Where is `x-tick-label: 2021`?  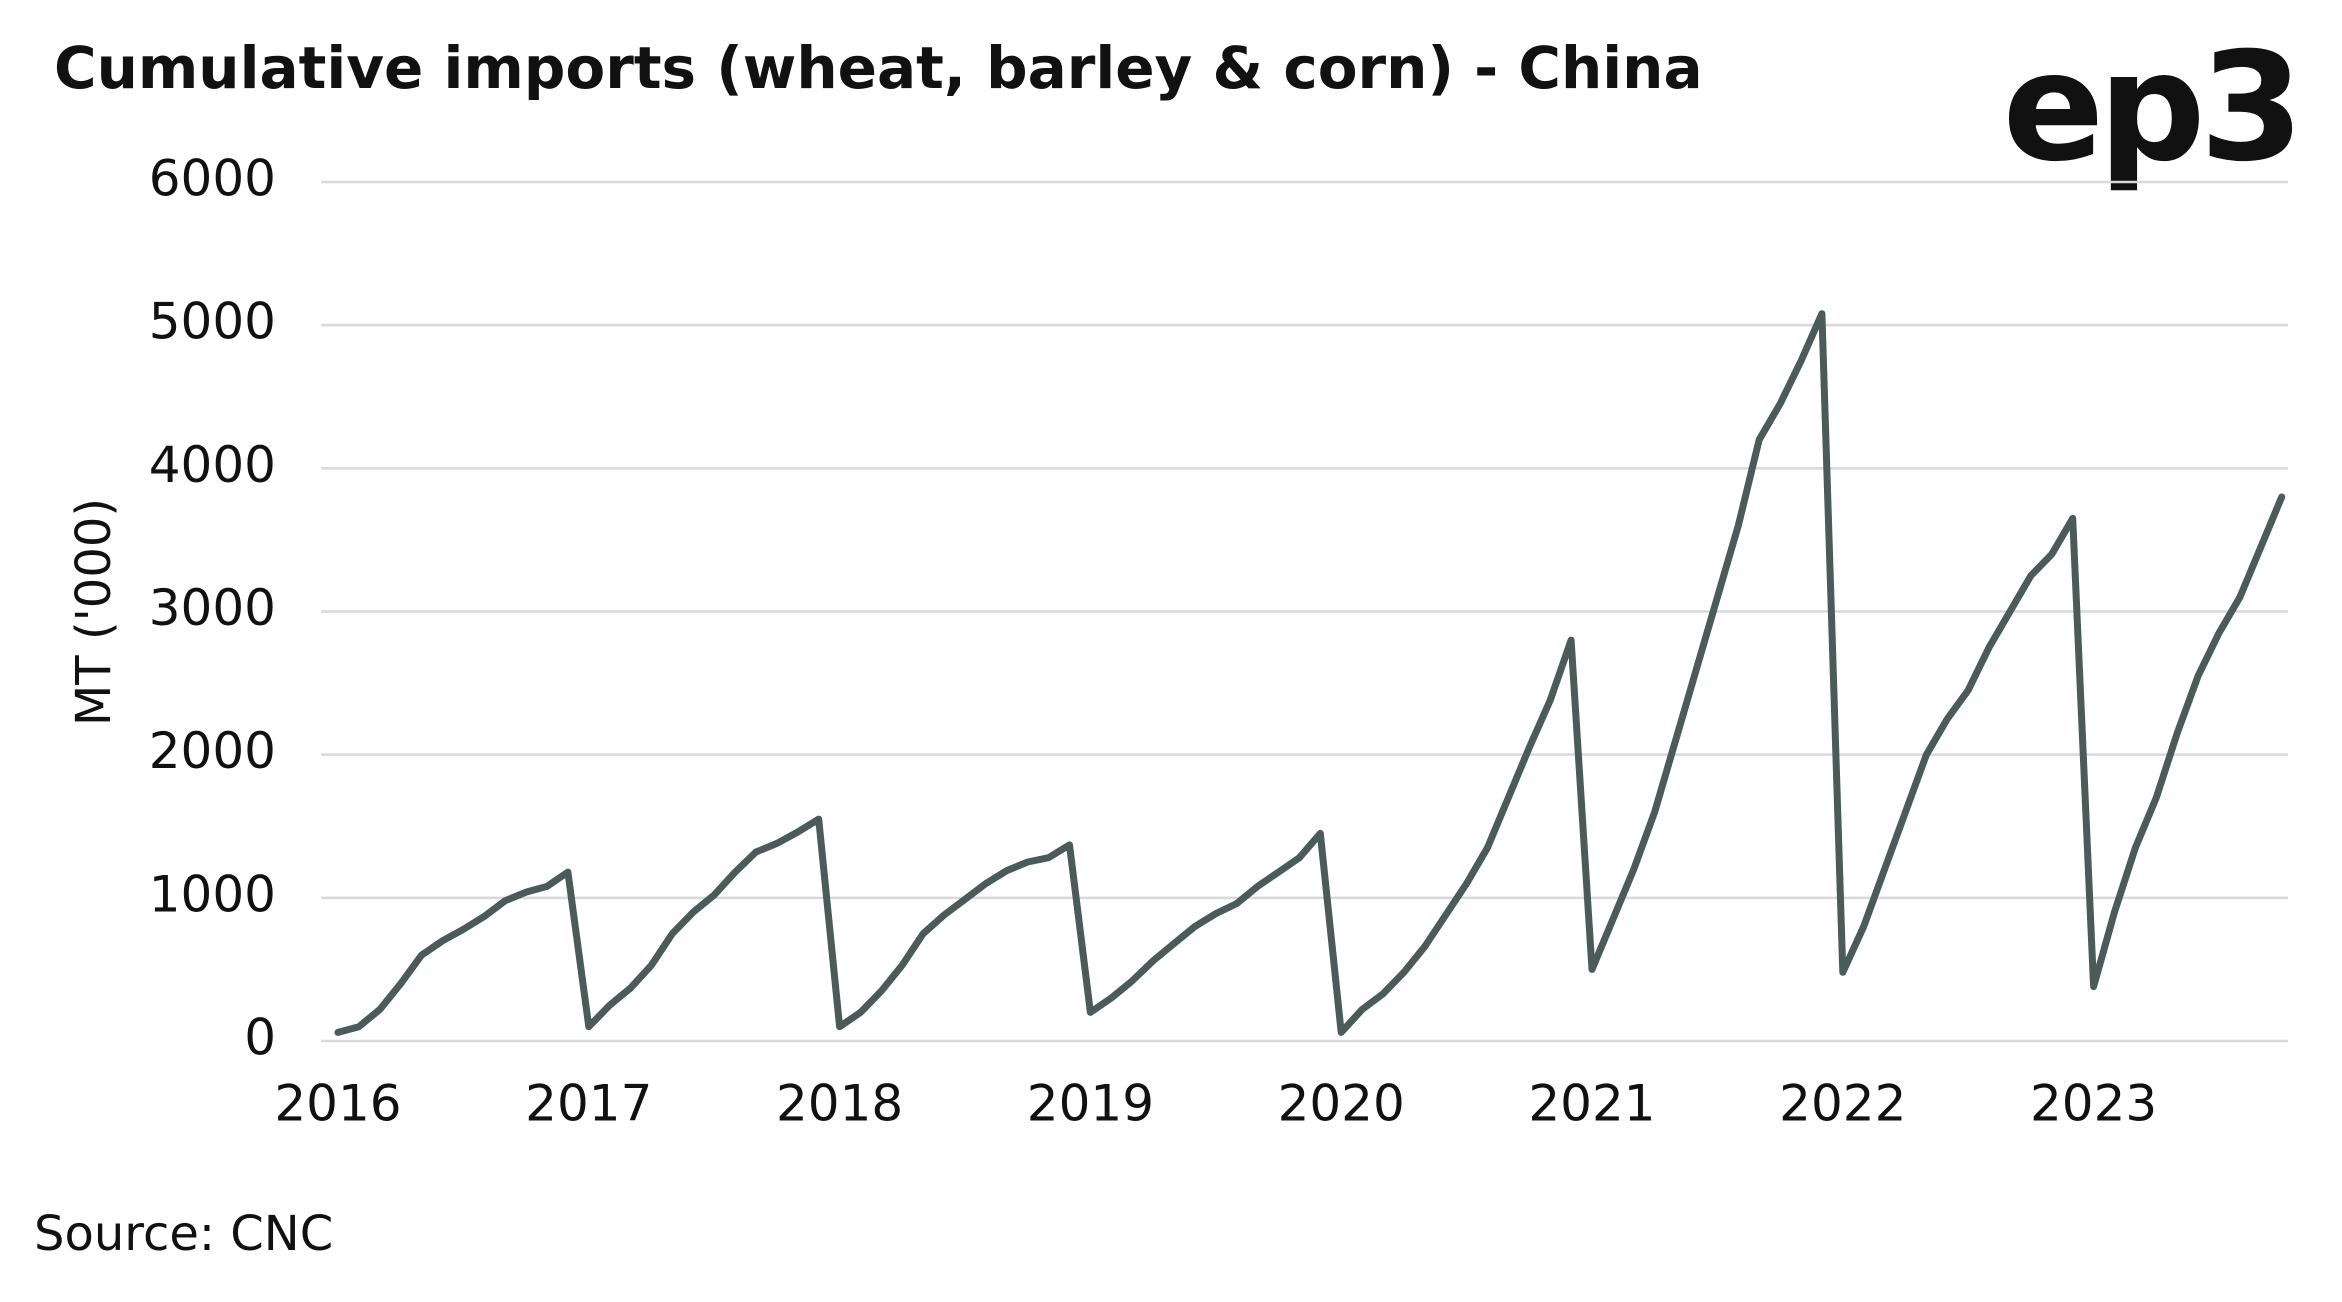 x-tick-label: 2021 is located at coordinates (1591, 1104).